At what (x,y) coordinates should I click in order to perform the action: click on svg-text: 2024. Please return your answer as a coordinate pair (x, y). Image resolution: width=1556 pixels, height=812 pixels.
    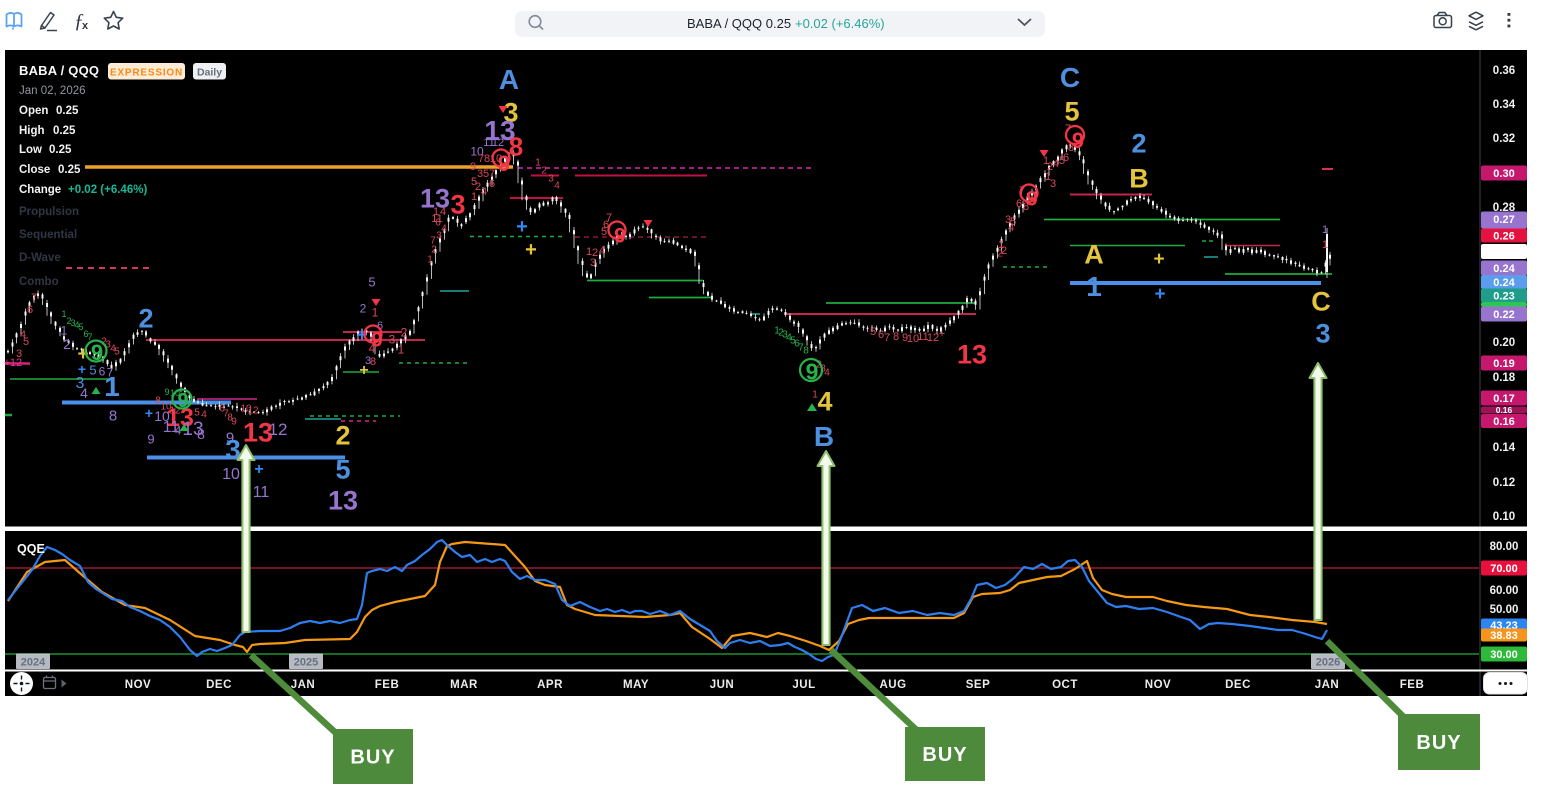
    Looking at the image, I should click on (33, 663).